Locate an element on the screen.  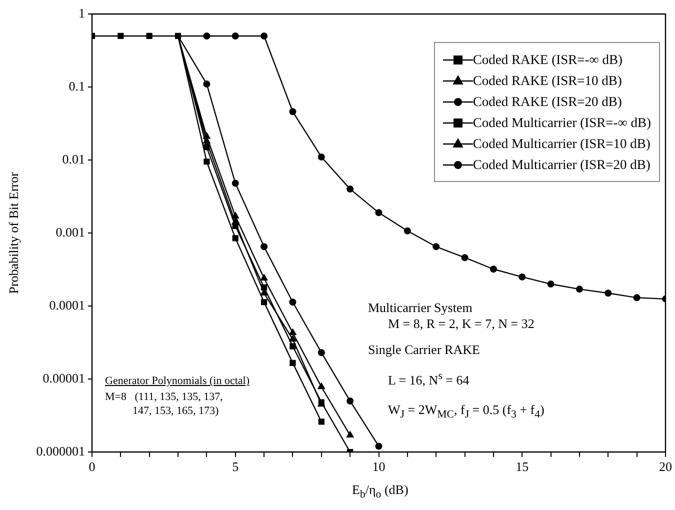
x-tick-label: 15 is located at coordinates (522, 466).